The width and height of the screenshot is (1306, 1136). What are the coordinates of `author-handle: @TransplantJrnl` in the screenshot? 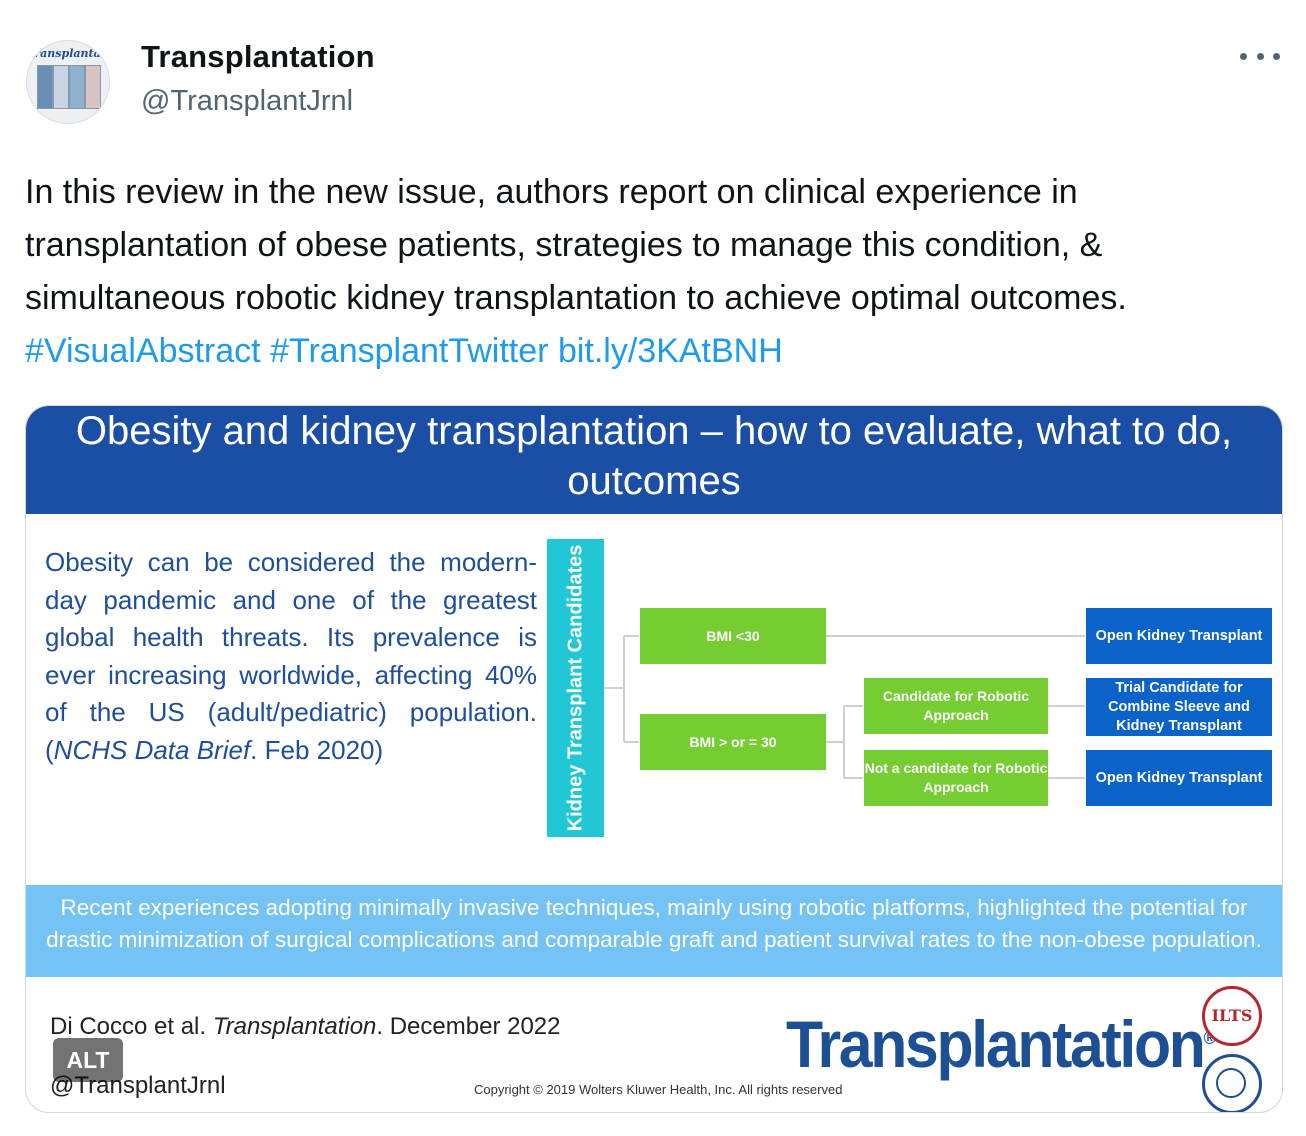 It's located at (247, 101).